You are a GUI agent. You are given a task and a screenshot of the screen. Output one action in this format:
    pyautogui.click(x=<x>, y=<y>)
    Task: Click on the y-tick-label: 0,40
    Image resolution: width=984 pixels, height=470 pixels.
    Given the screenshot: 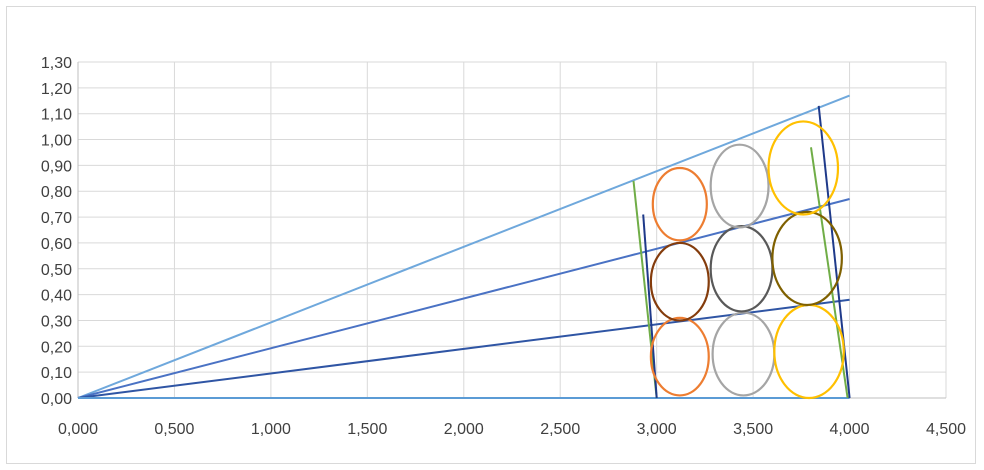 What is the action you would take?
    pyautogui.click(x=56, y=296)
    